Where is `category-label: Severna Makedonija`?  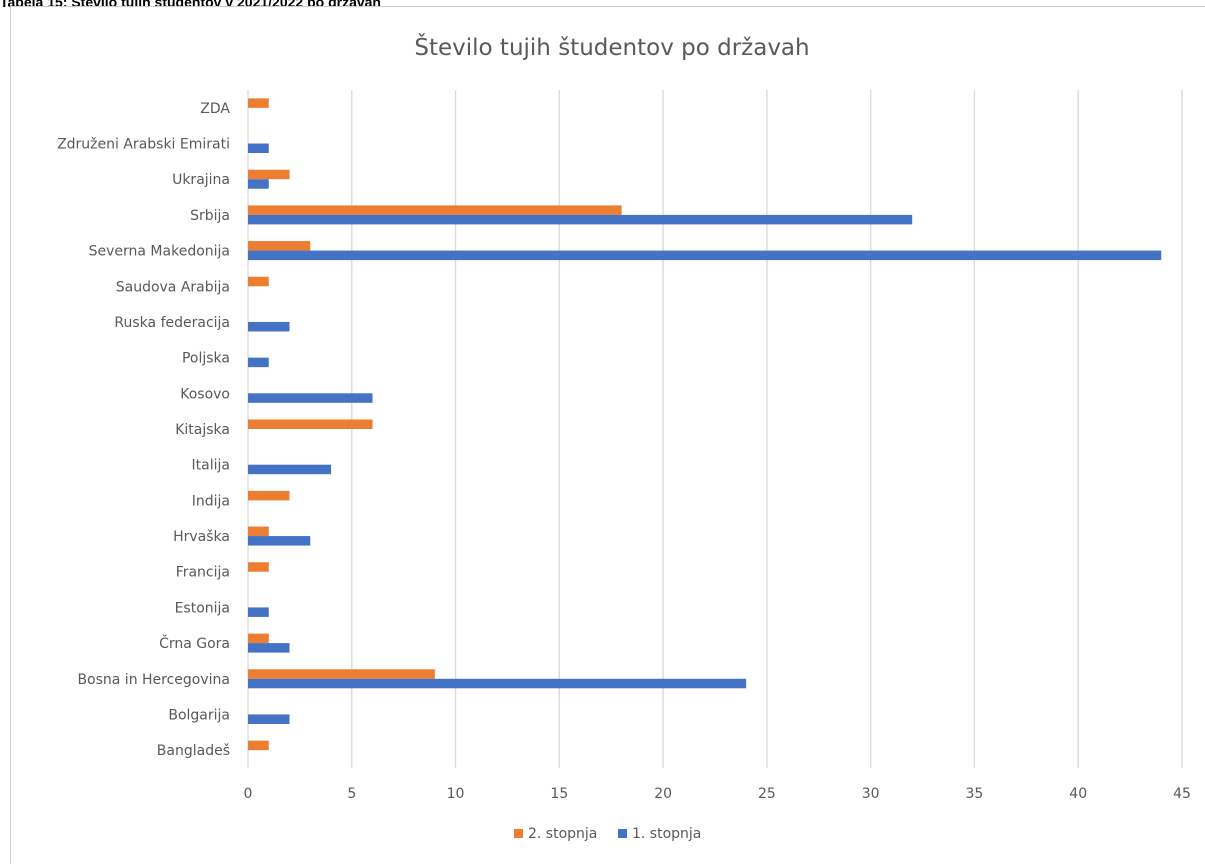 category-label: Severna Makedonija is located at coordinates (159, 252).